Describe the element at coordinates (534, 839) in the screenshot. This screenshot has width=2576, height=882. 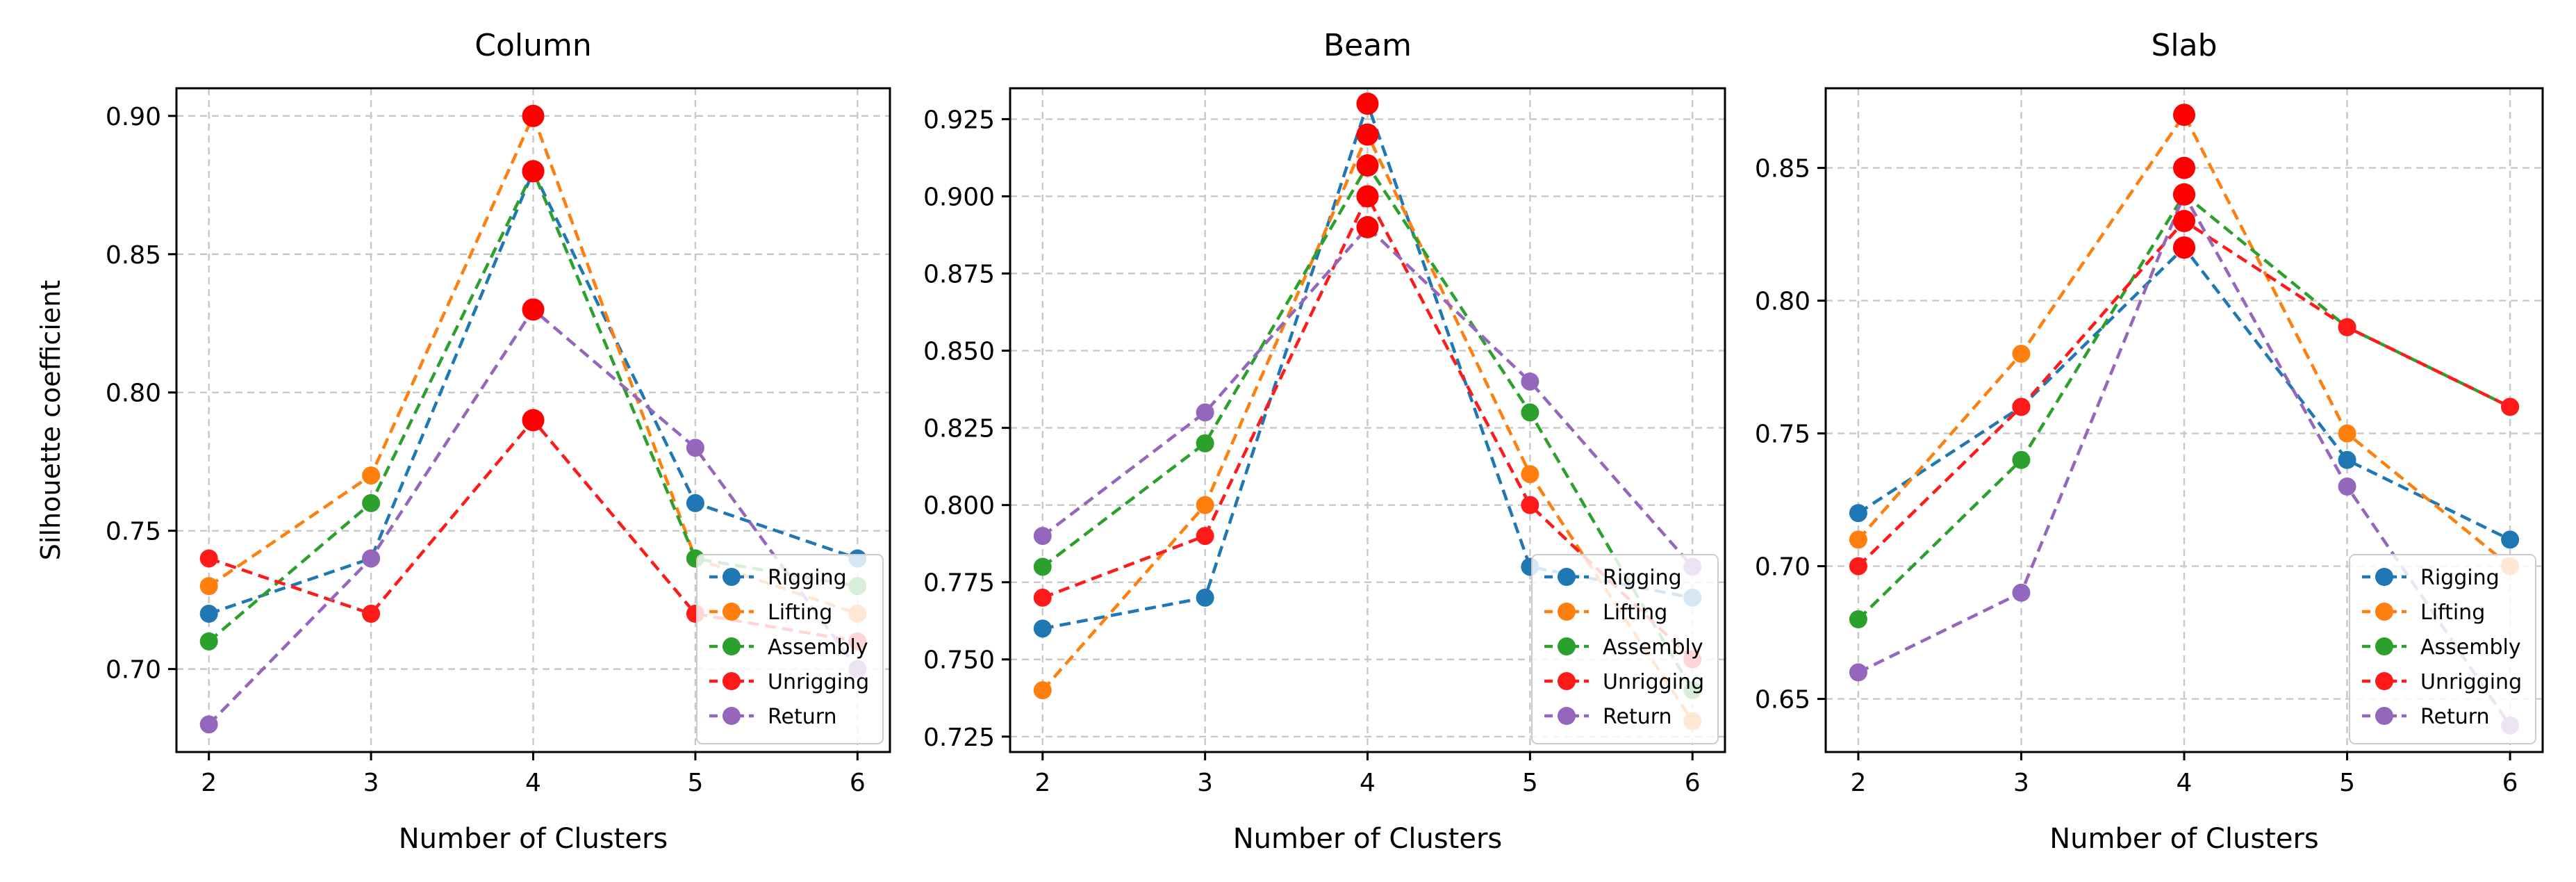
I see `x-axis-label: Number of Clusters` at that location.